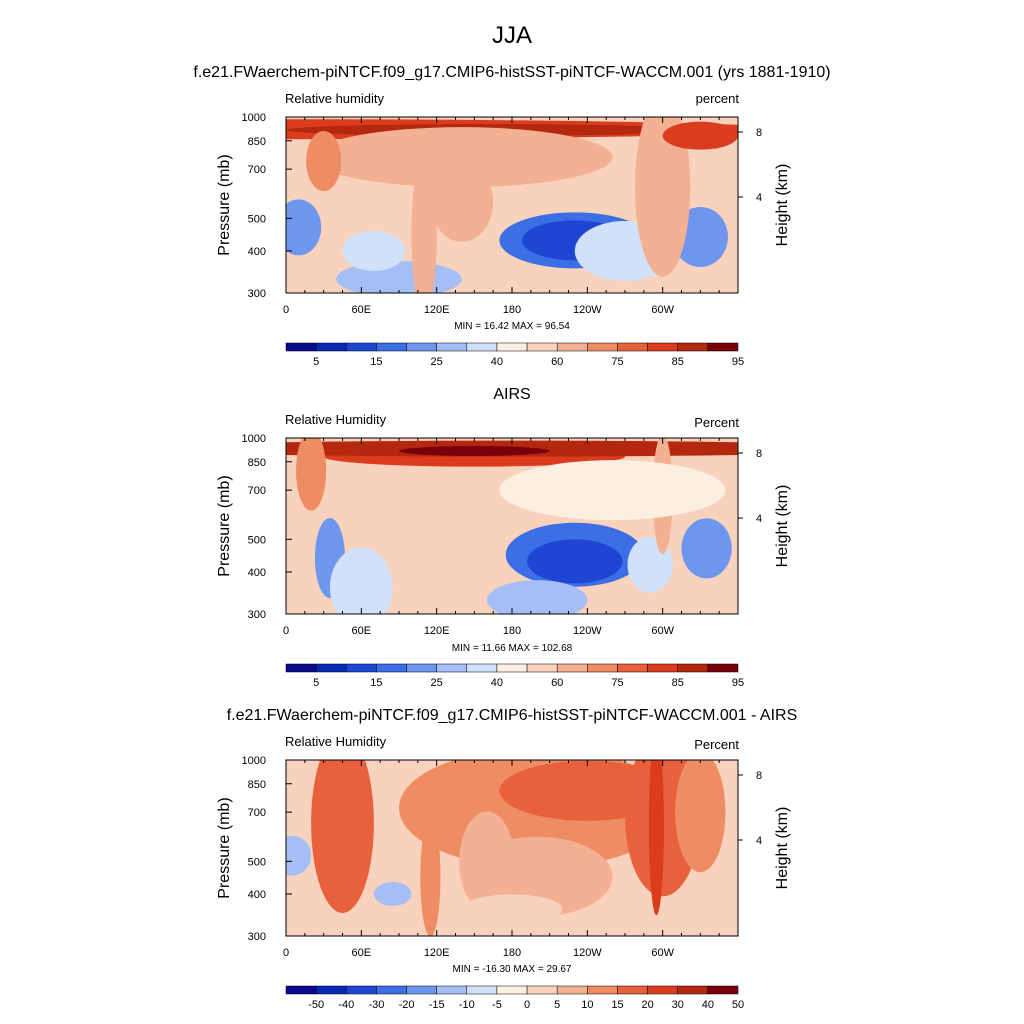 Image resolution: width=1024 pixels, height=1024 pixels. What do you see at coordinates (514, 676) in the screenshot?
I see `panel-2-colorbar: 5 15 25 40 60 75 85 95` at bounding box center [514, 676].